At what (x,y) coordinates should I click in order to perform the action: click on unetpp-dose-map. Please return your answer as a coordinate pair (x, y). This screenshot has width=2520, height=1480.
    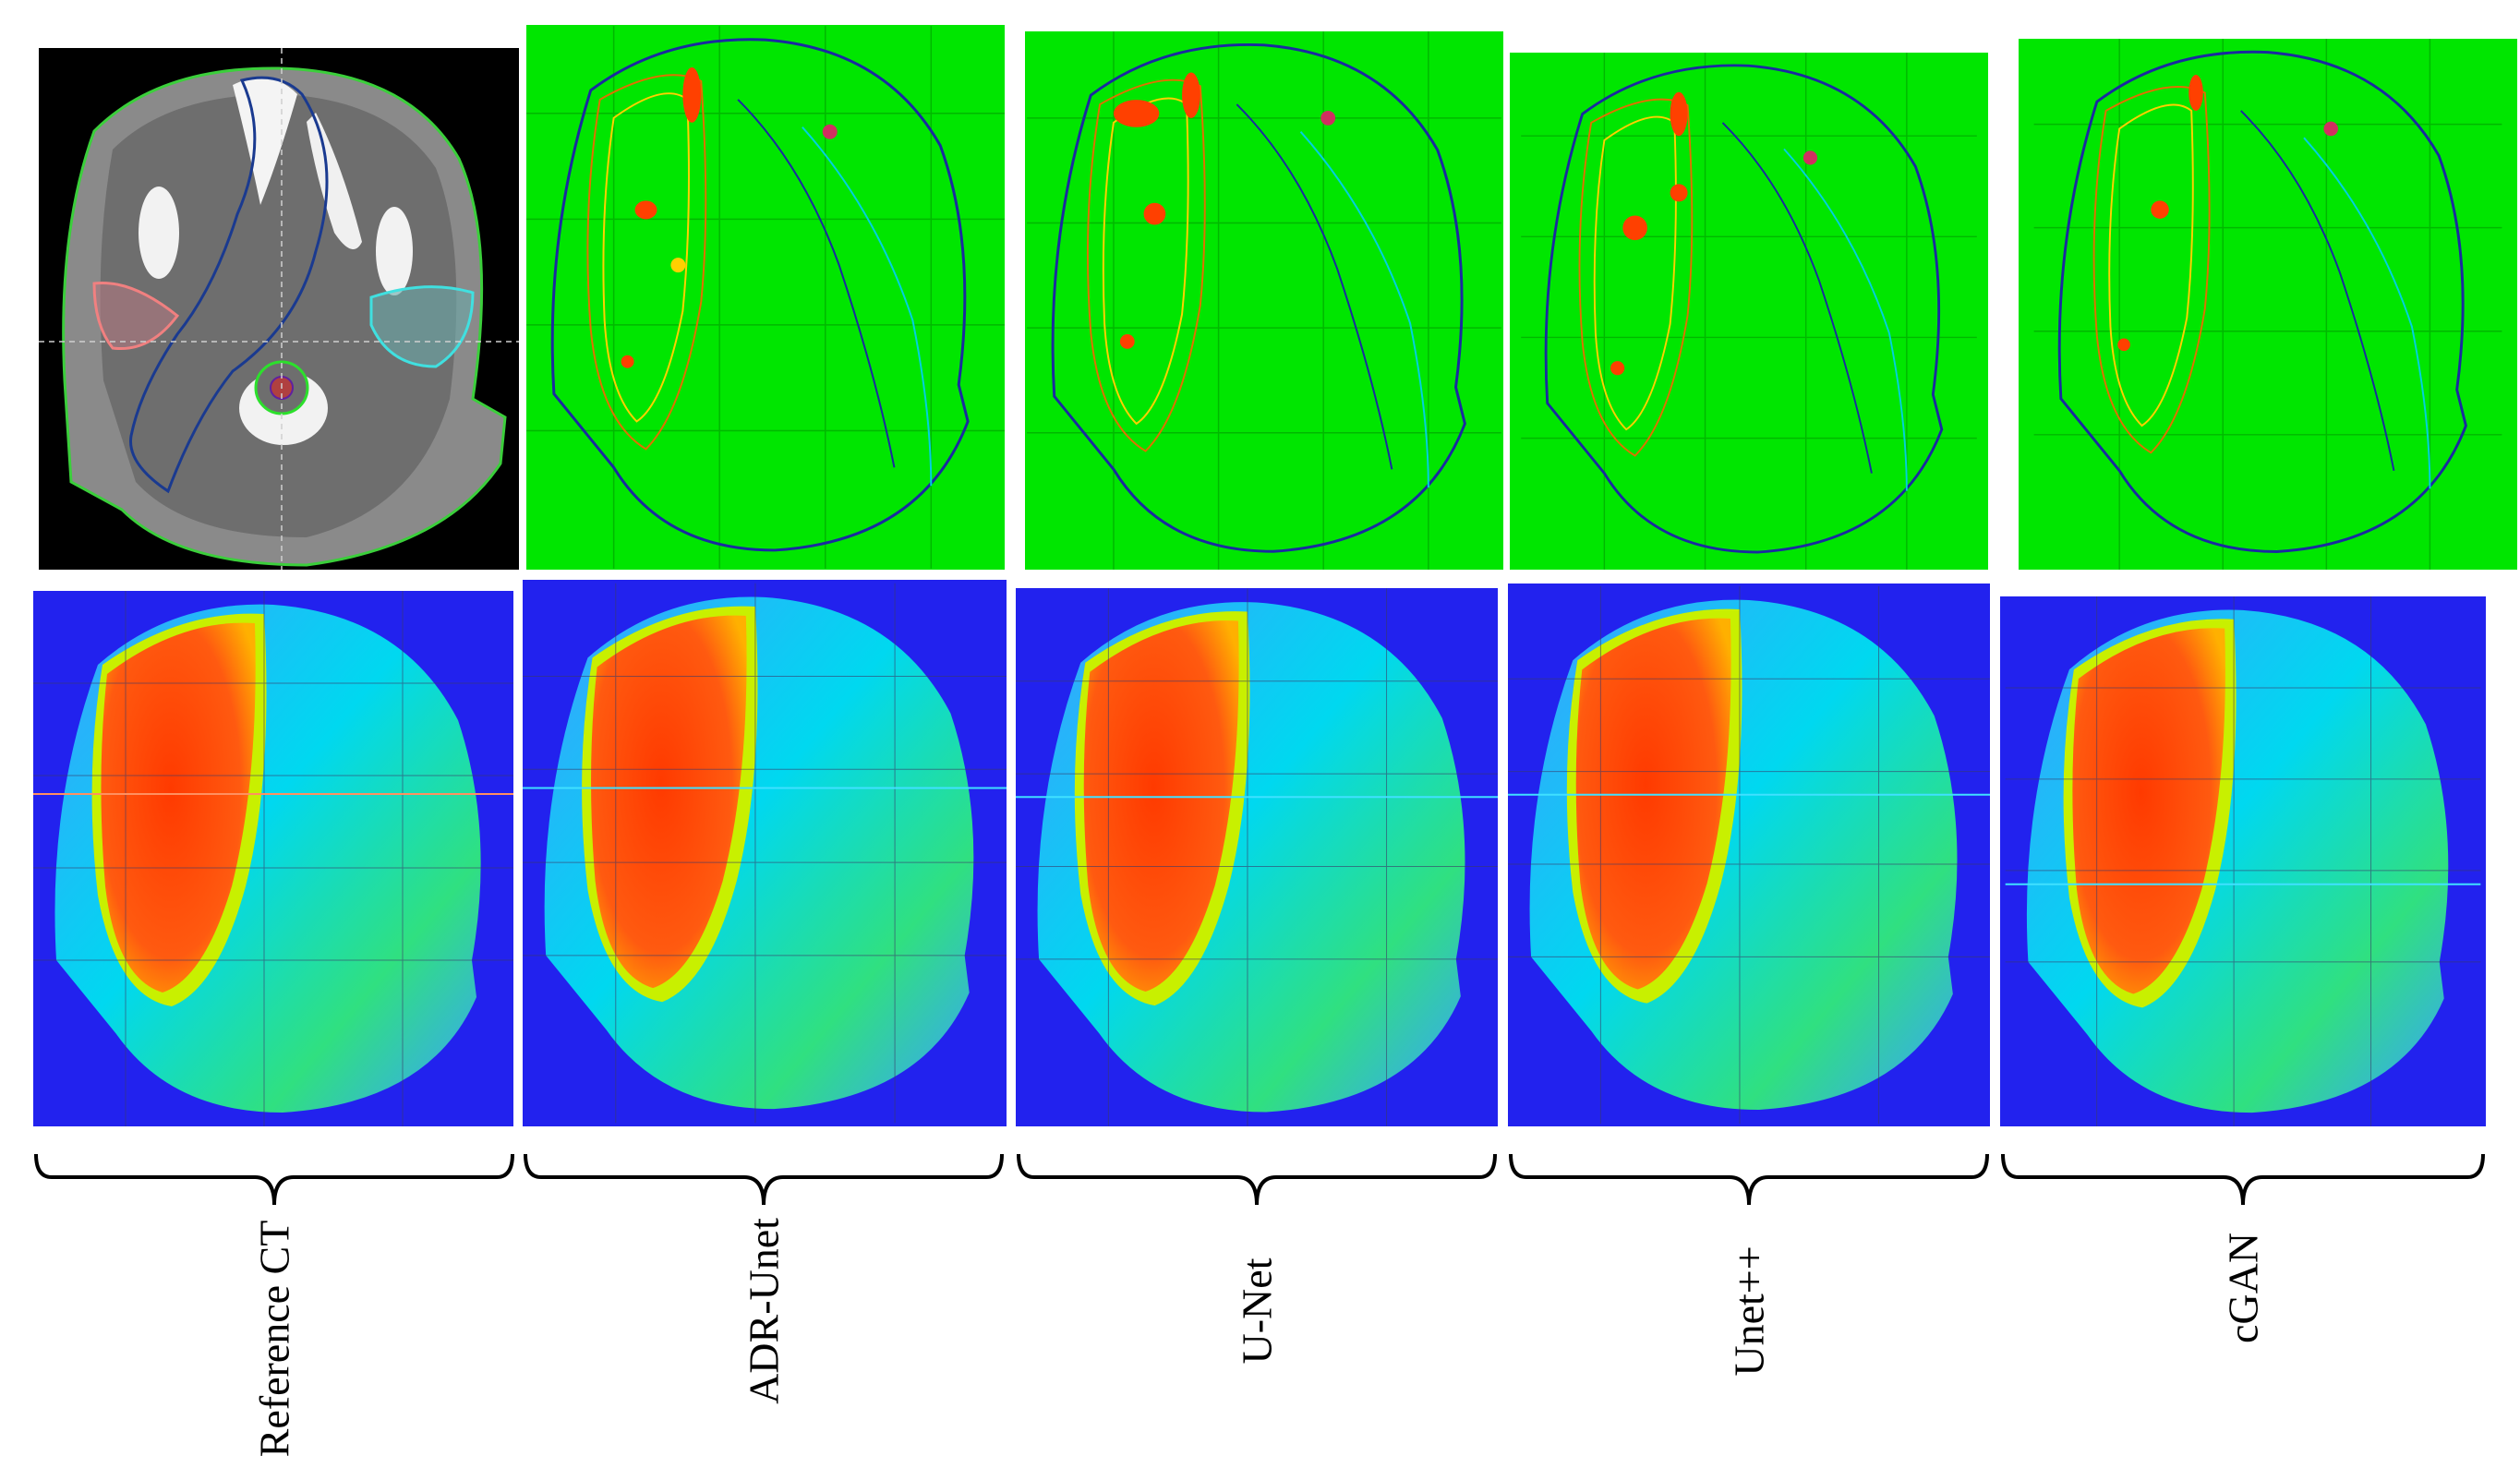
    Looking at the image, I should click on (1749, 855).